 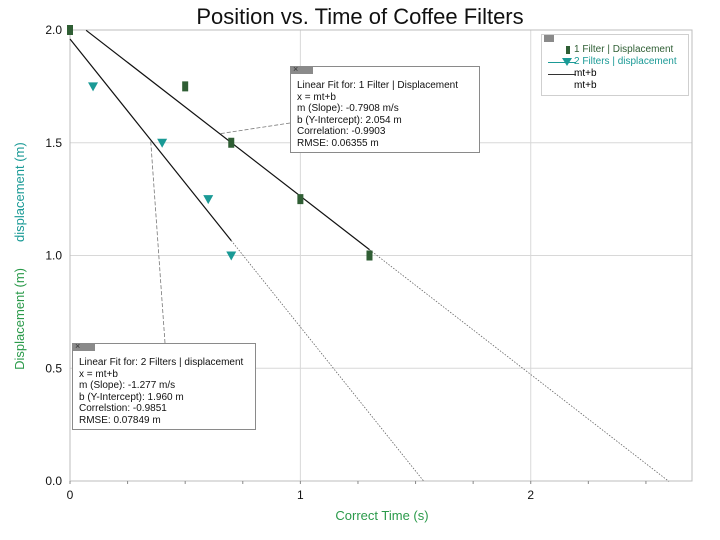 What do you see at coordinates (381, 515) in the screenshot?
I see `x-axis-label: Correct Time (s)` at bounding box center [381, 515].